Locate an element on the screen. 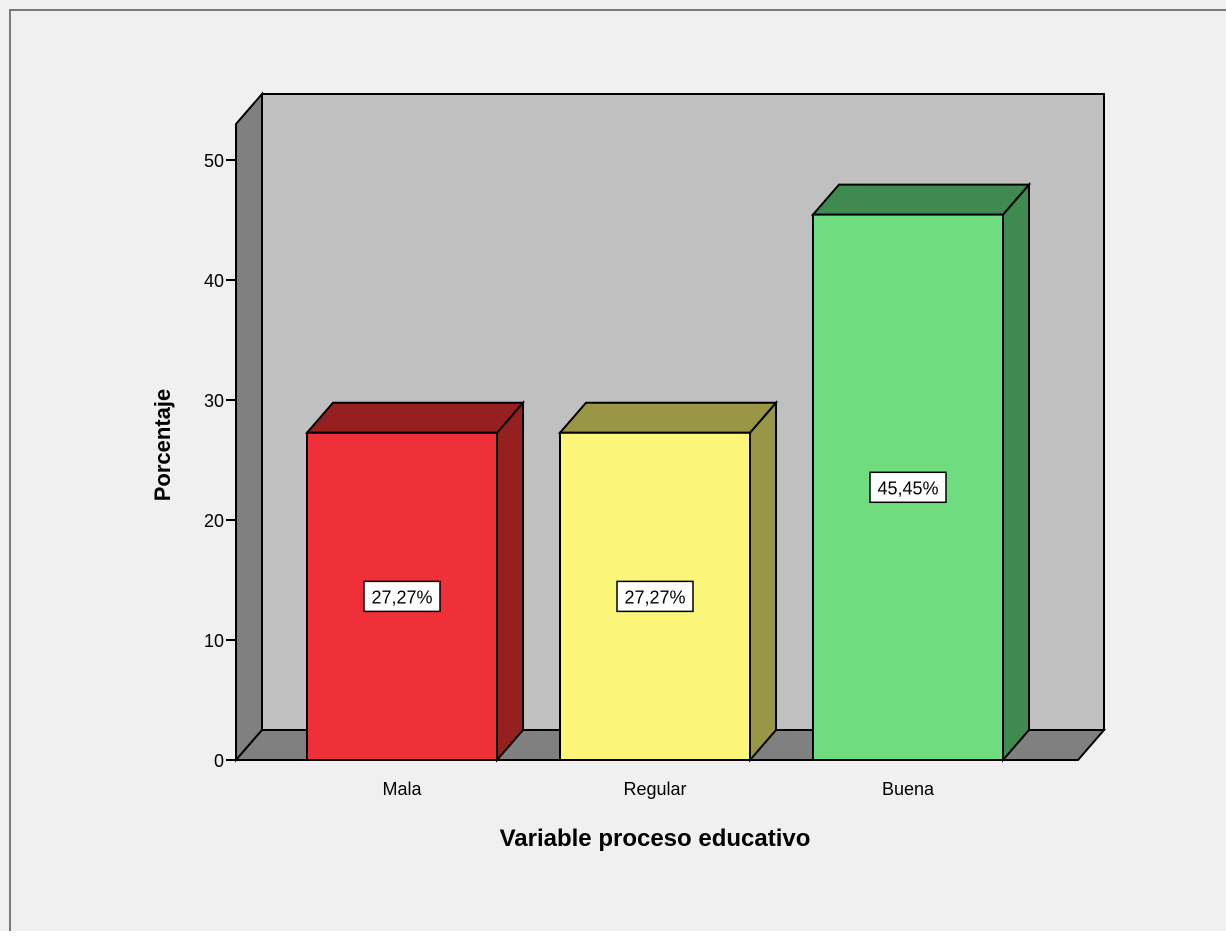  data-label: 45,45% is located at coordinates (907, 488).